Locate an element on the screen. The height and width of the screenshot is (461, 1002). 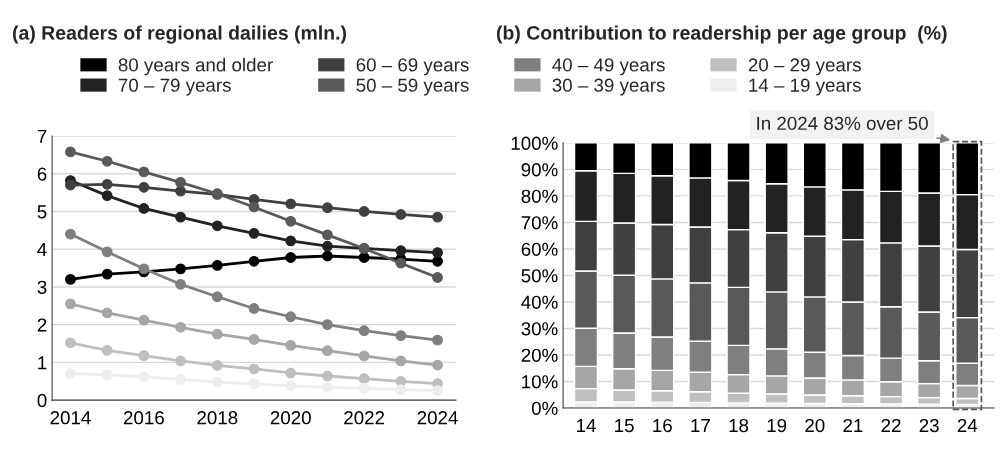
x-tick-label: 22 is located at coordinates (891, 425).